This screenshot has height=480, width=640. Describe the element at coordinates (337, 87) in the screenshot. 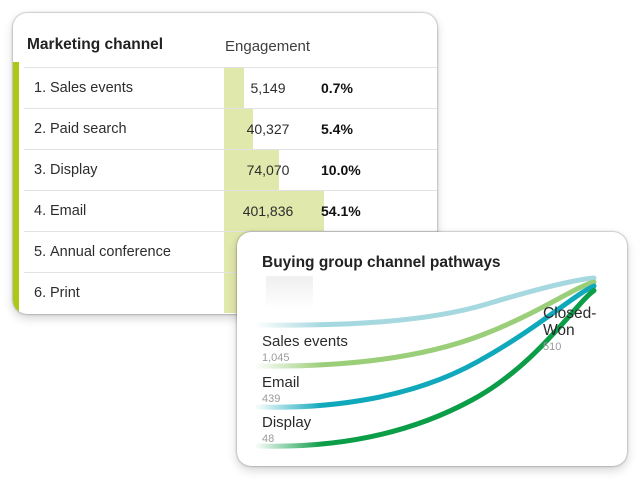

I see `engagement-percent: 0.7%` at that location.